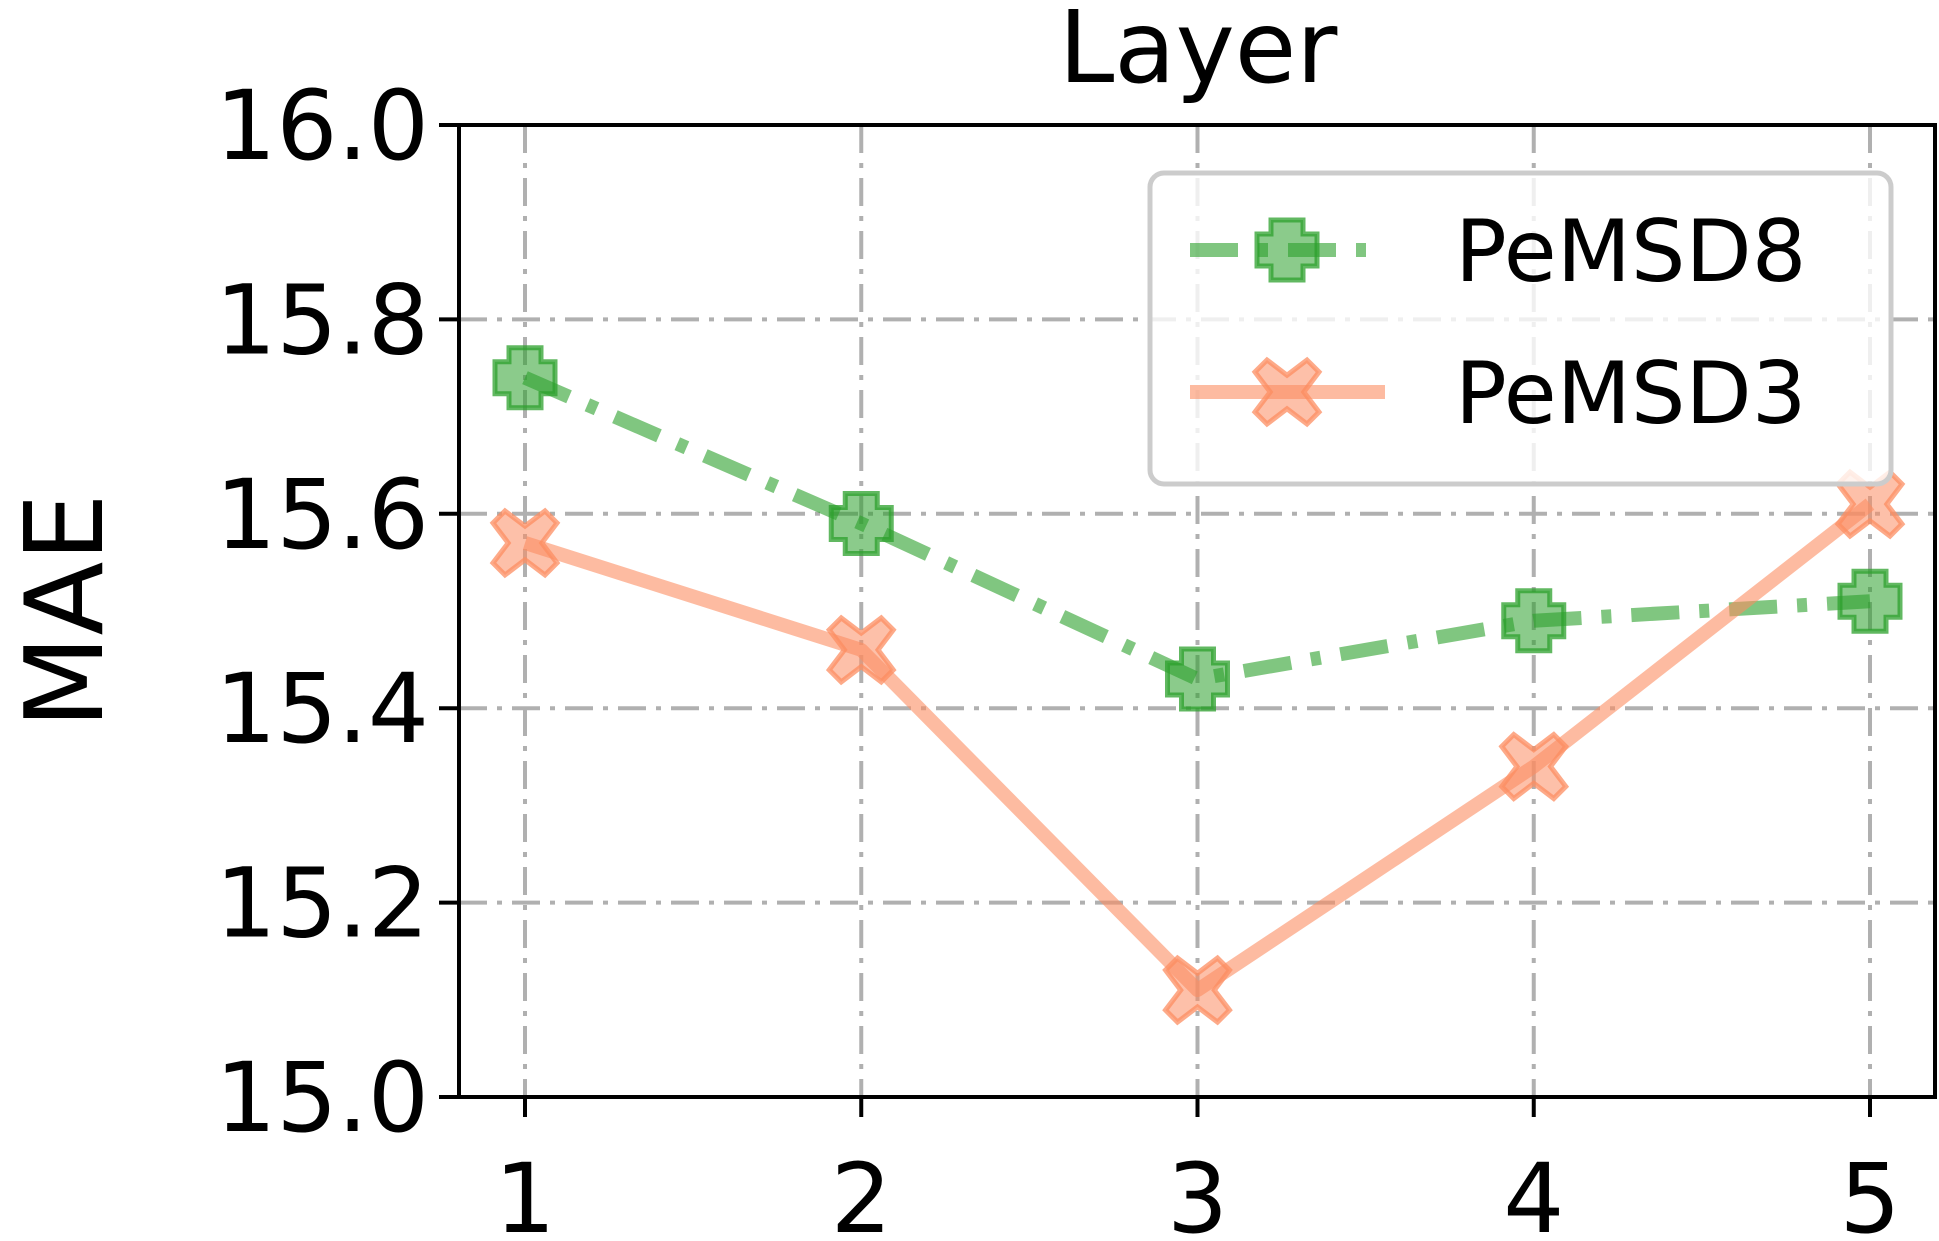 The image size is (1939, 1241). I want to click on legend-label: PeMSD8, so click(1630, 252).